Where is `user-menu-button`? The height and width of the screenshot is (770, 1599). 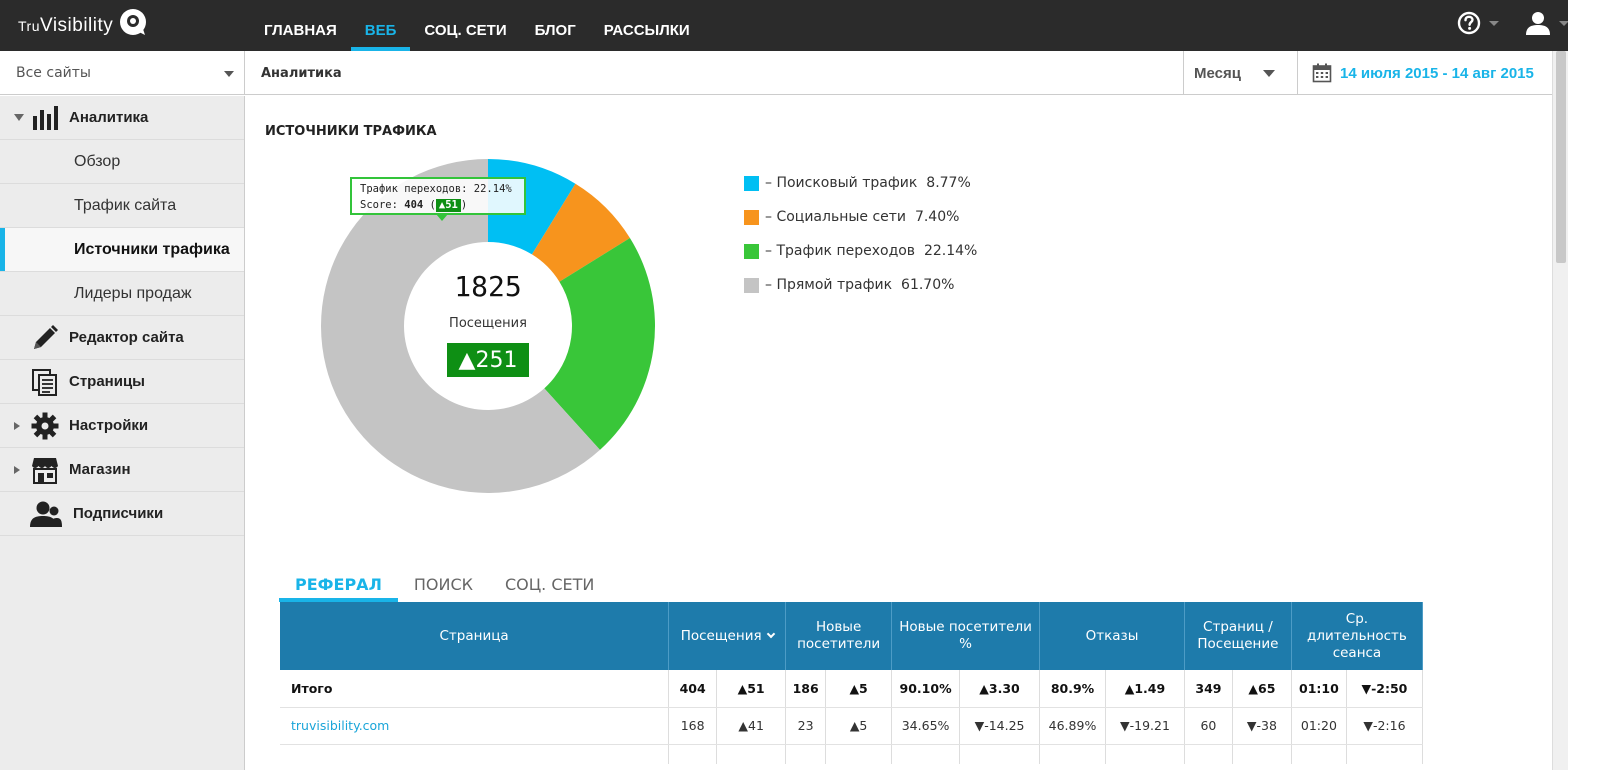
user-menu-button is located at coordinates (1547, 23).